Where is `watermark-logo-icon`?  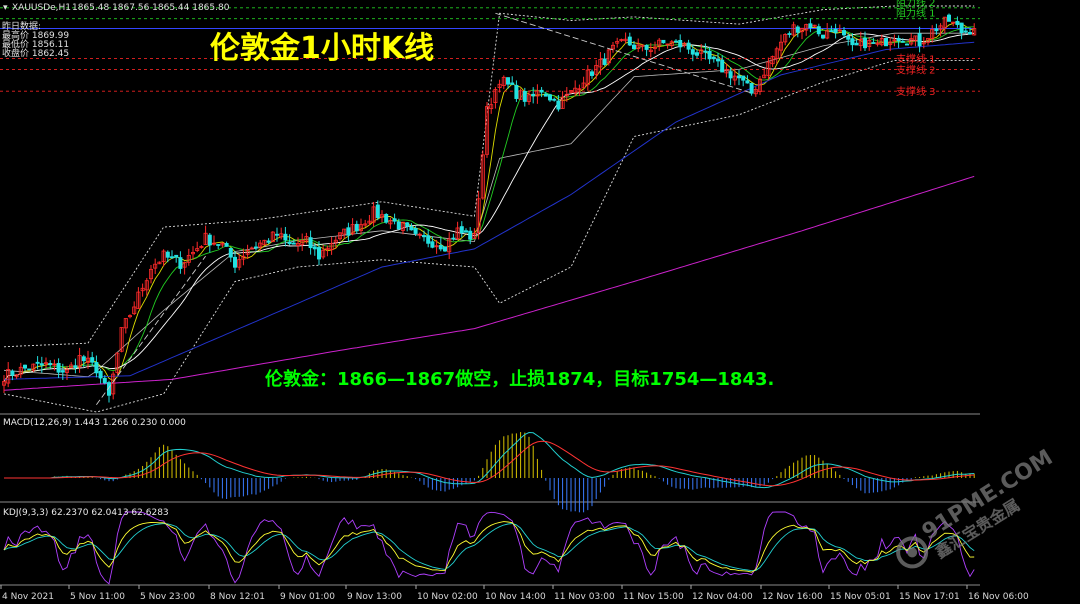
watermark-logo-icon is located at coordinates (912, 552).